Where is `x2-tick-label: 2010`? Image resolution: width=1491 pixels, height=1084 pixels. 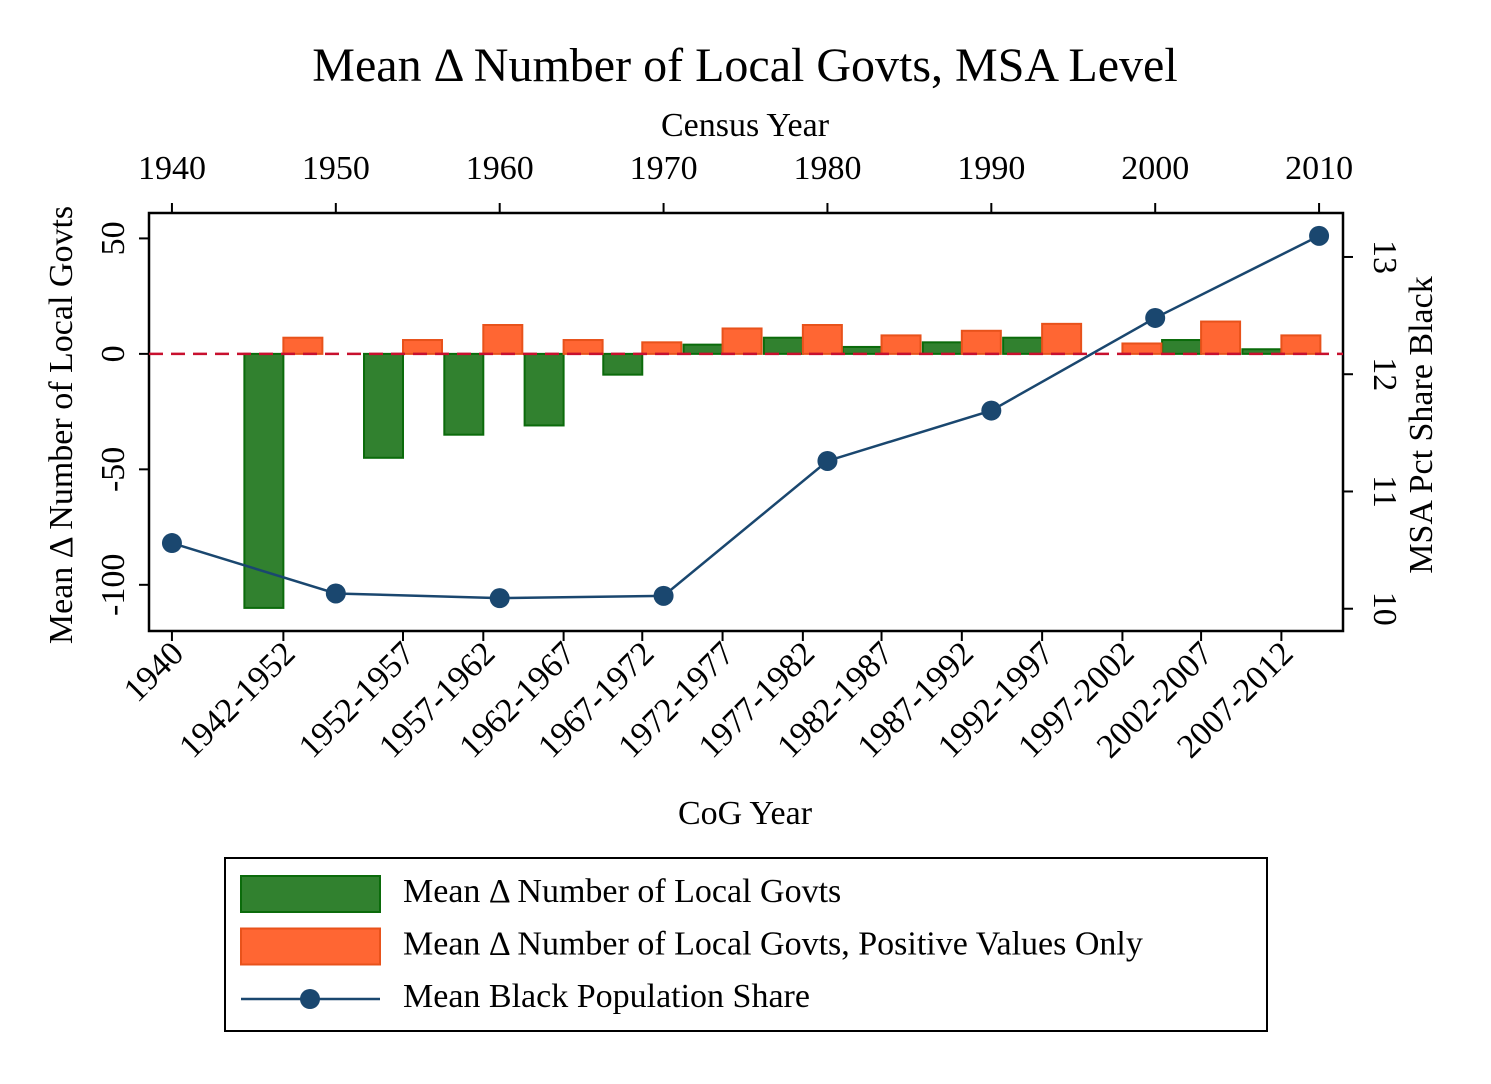
x2-tick-label: 2010 is located at coordinates (1319, 168).